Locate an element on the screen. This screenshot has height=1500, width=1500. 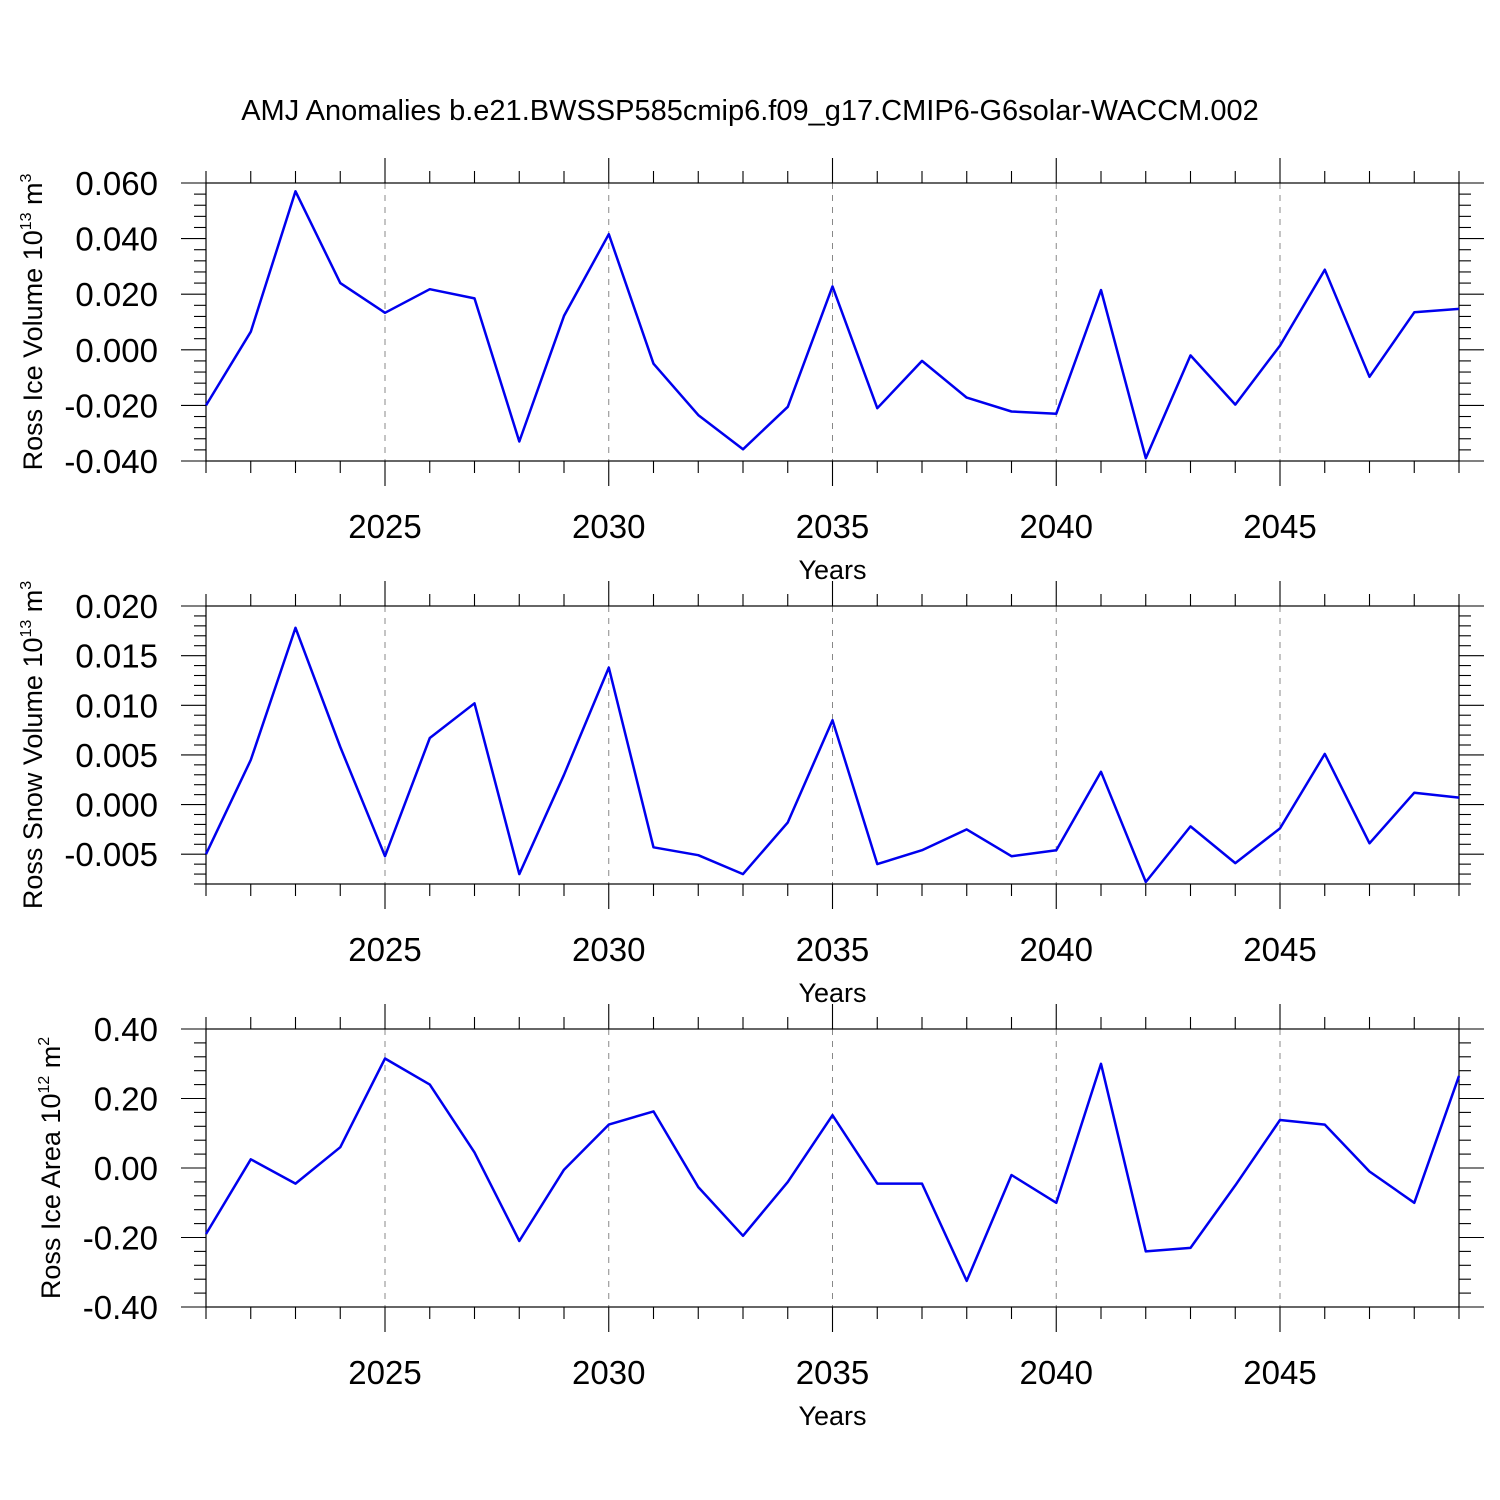
y-tick-label: 0.060 is located at coordinates (116, 183).